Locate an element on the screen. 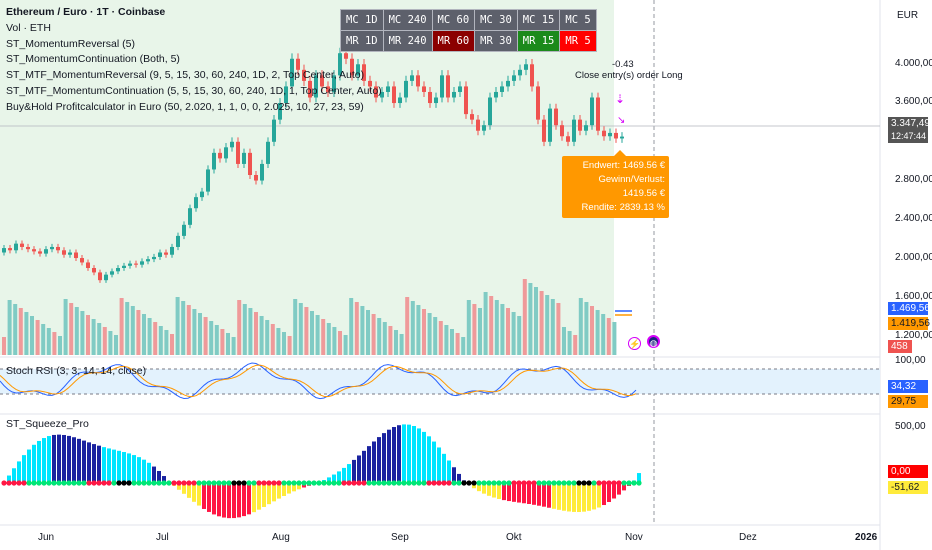  mtf-cell: MC 15 is located at coordinates (538, 20).